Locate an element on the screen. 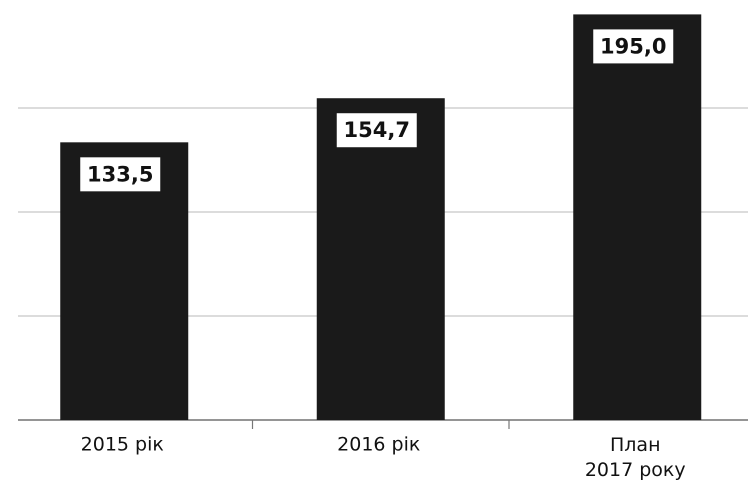 This screenshot has height=481, width=748. label-line: План is located at coordinates (635, 445).